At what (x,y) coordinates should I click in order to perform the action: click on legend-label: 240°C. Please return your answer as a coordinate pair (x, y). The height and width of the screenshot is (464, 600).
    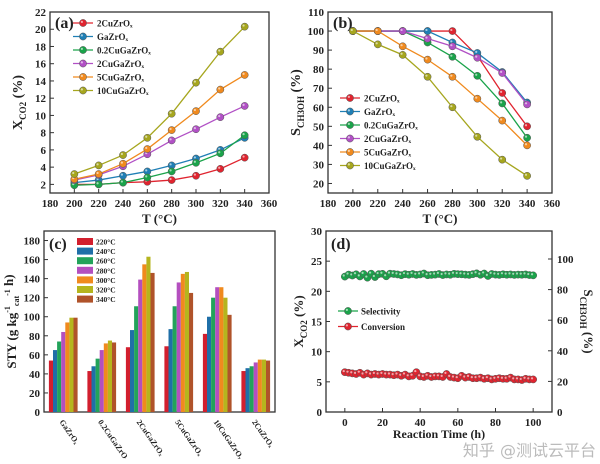
    Looking at the image, I should click on (106, 251).